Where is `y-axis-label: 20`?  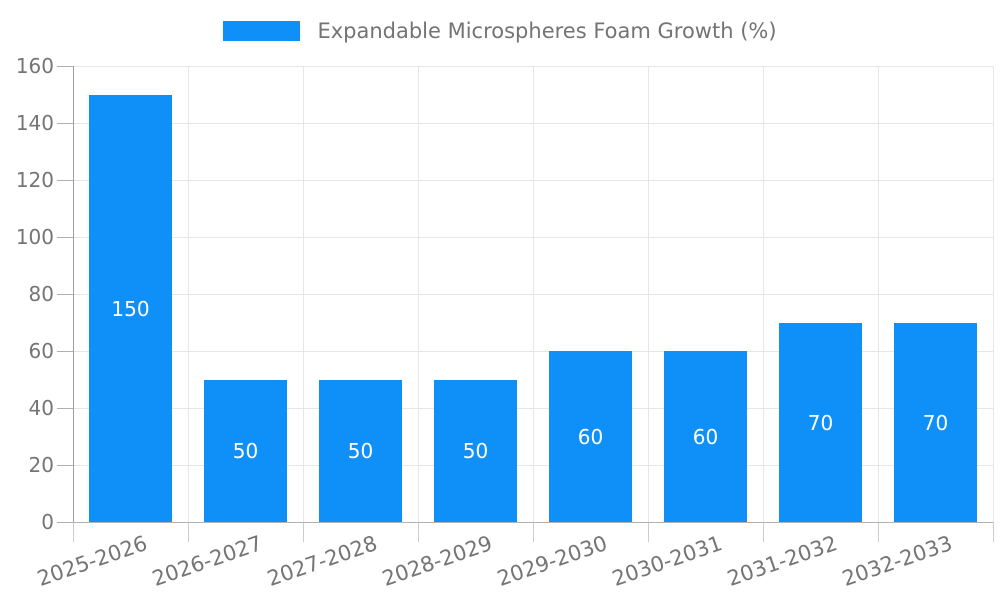 y-axis-label: 20 is located at coordinates (41, 465).